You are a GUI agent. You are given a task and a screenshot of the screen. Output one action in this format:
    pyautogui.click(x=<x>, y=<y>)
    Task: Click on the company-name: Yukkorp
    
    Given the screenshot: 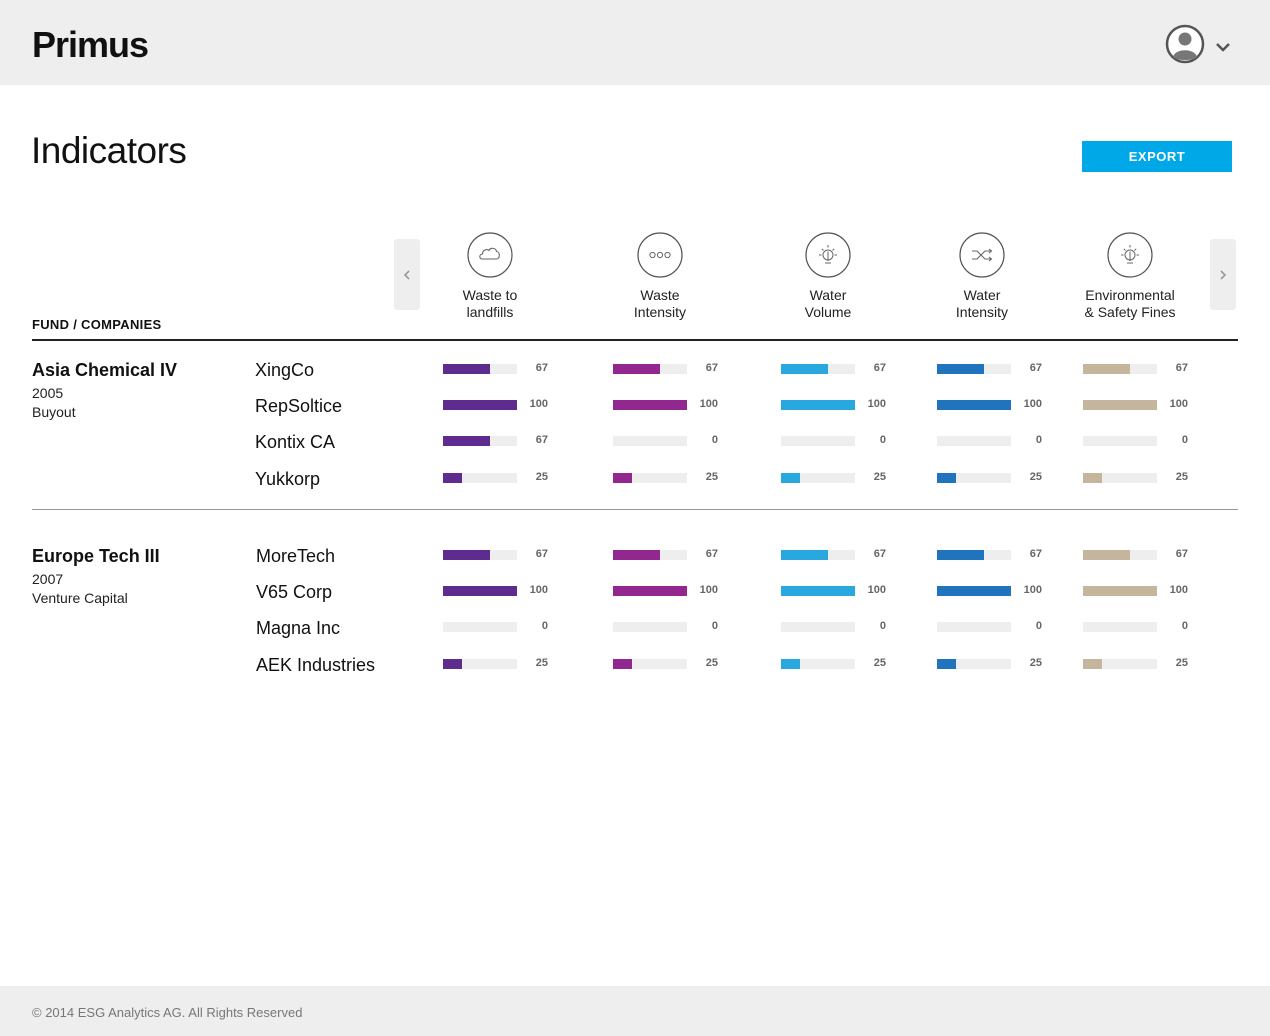 What is the action you would take?
    pyautogui.click(x=288, y=479)
    